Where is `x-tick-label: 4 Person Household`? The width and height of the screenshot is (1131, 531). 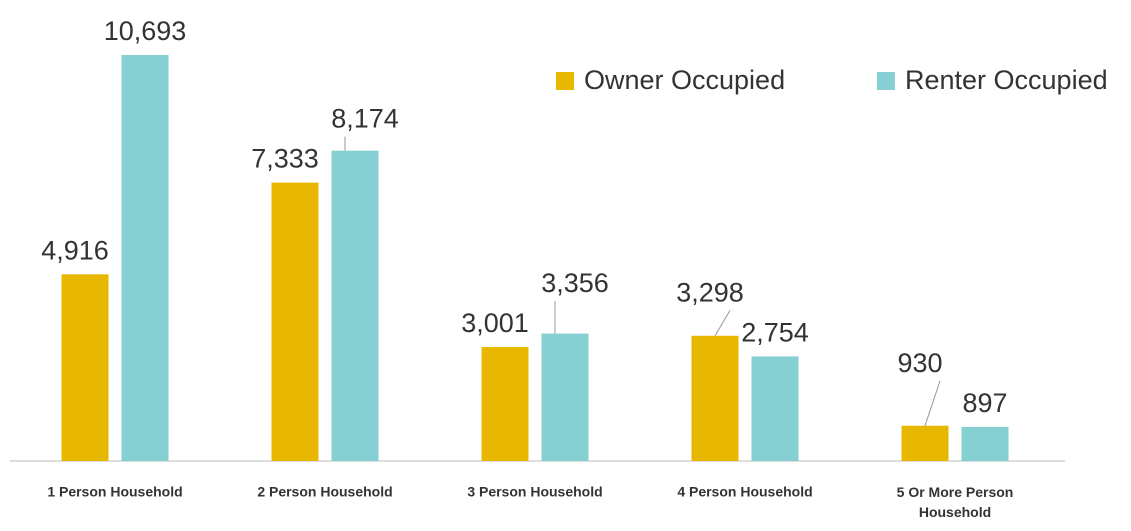 x-tick-label: 4 Person Household is located at coordinates (744, 492).